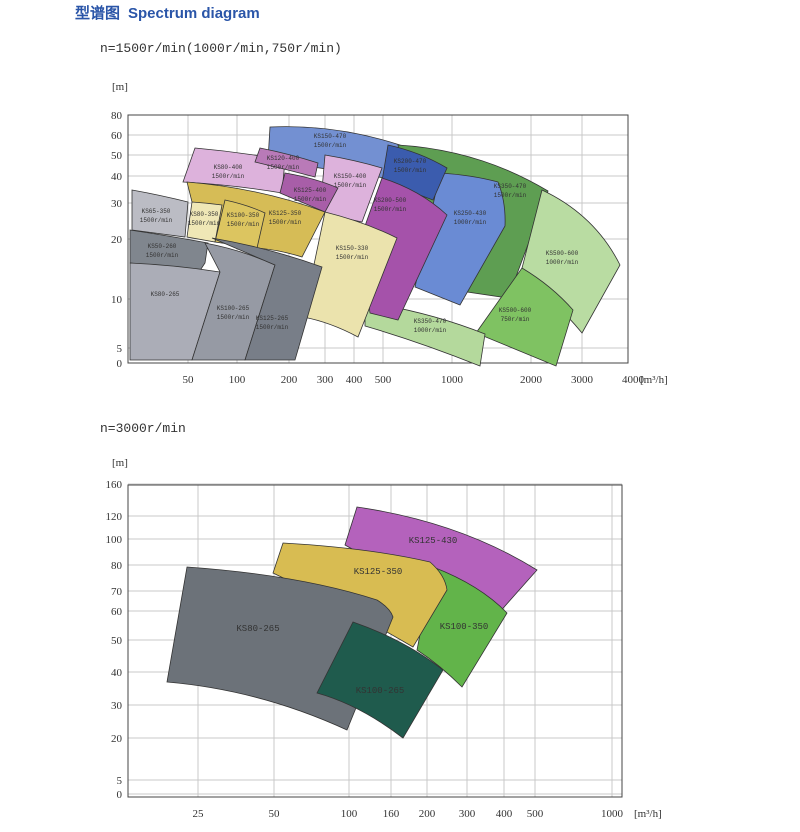 The height and width of the screenshot is (832, 800). What do you see at coordinates (162, 246) in the screenshot?
I see `region-label: KS50-260` at bounding box center [162, 246].